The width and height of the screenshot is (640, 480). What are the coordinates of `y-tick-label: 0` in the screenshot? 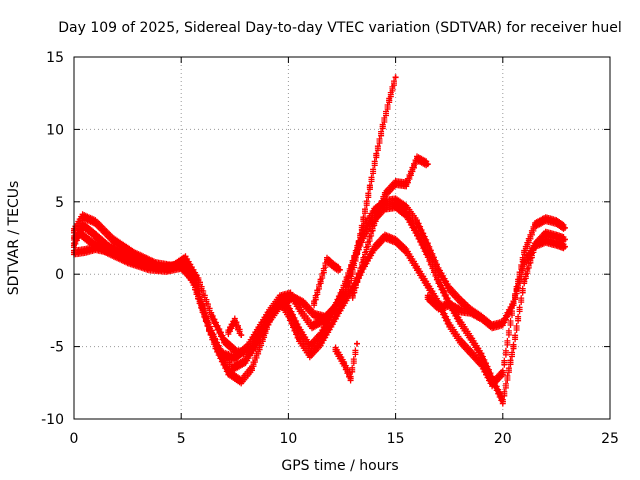 It's located at (59, 275).